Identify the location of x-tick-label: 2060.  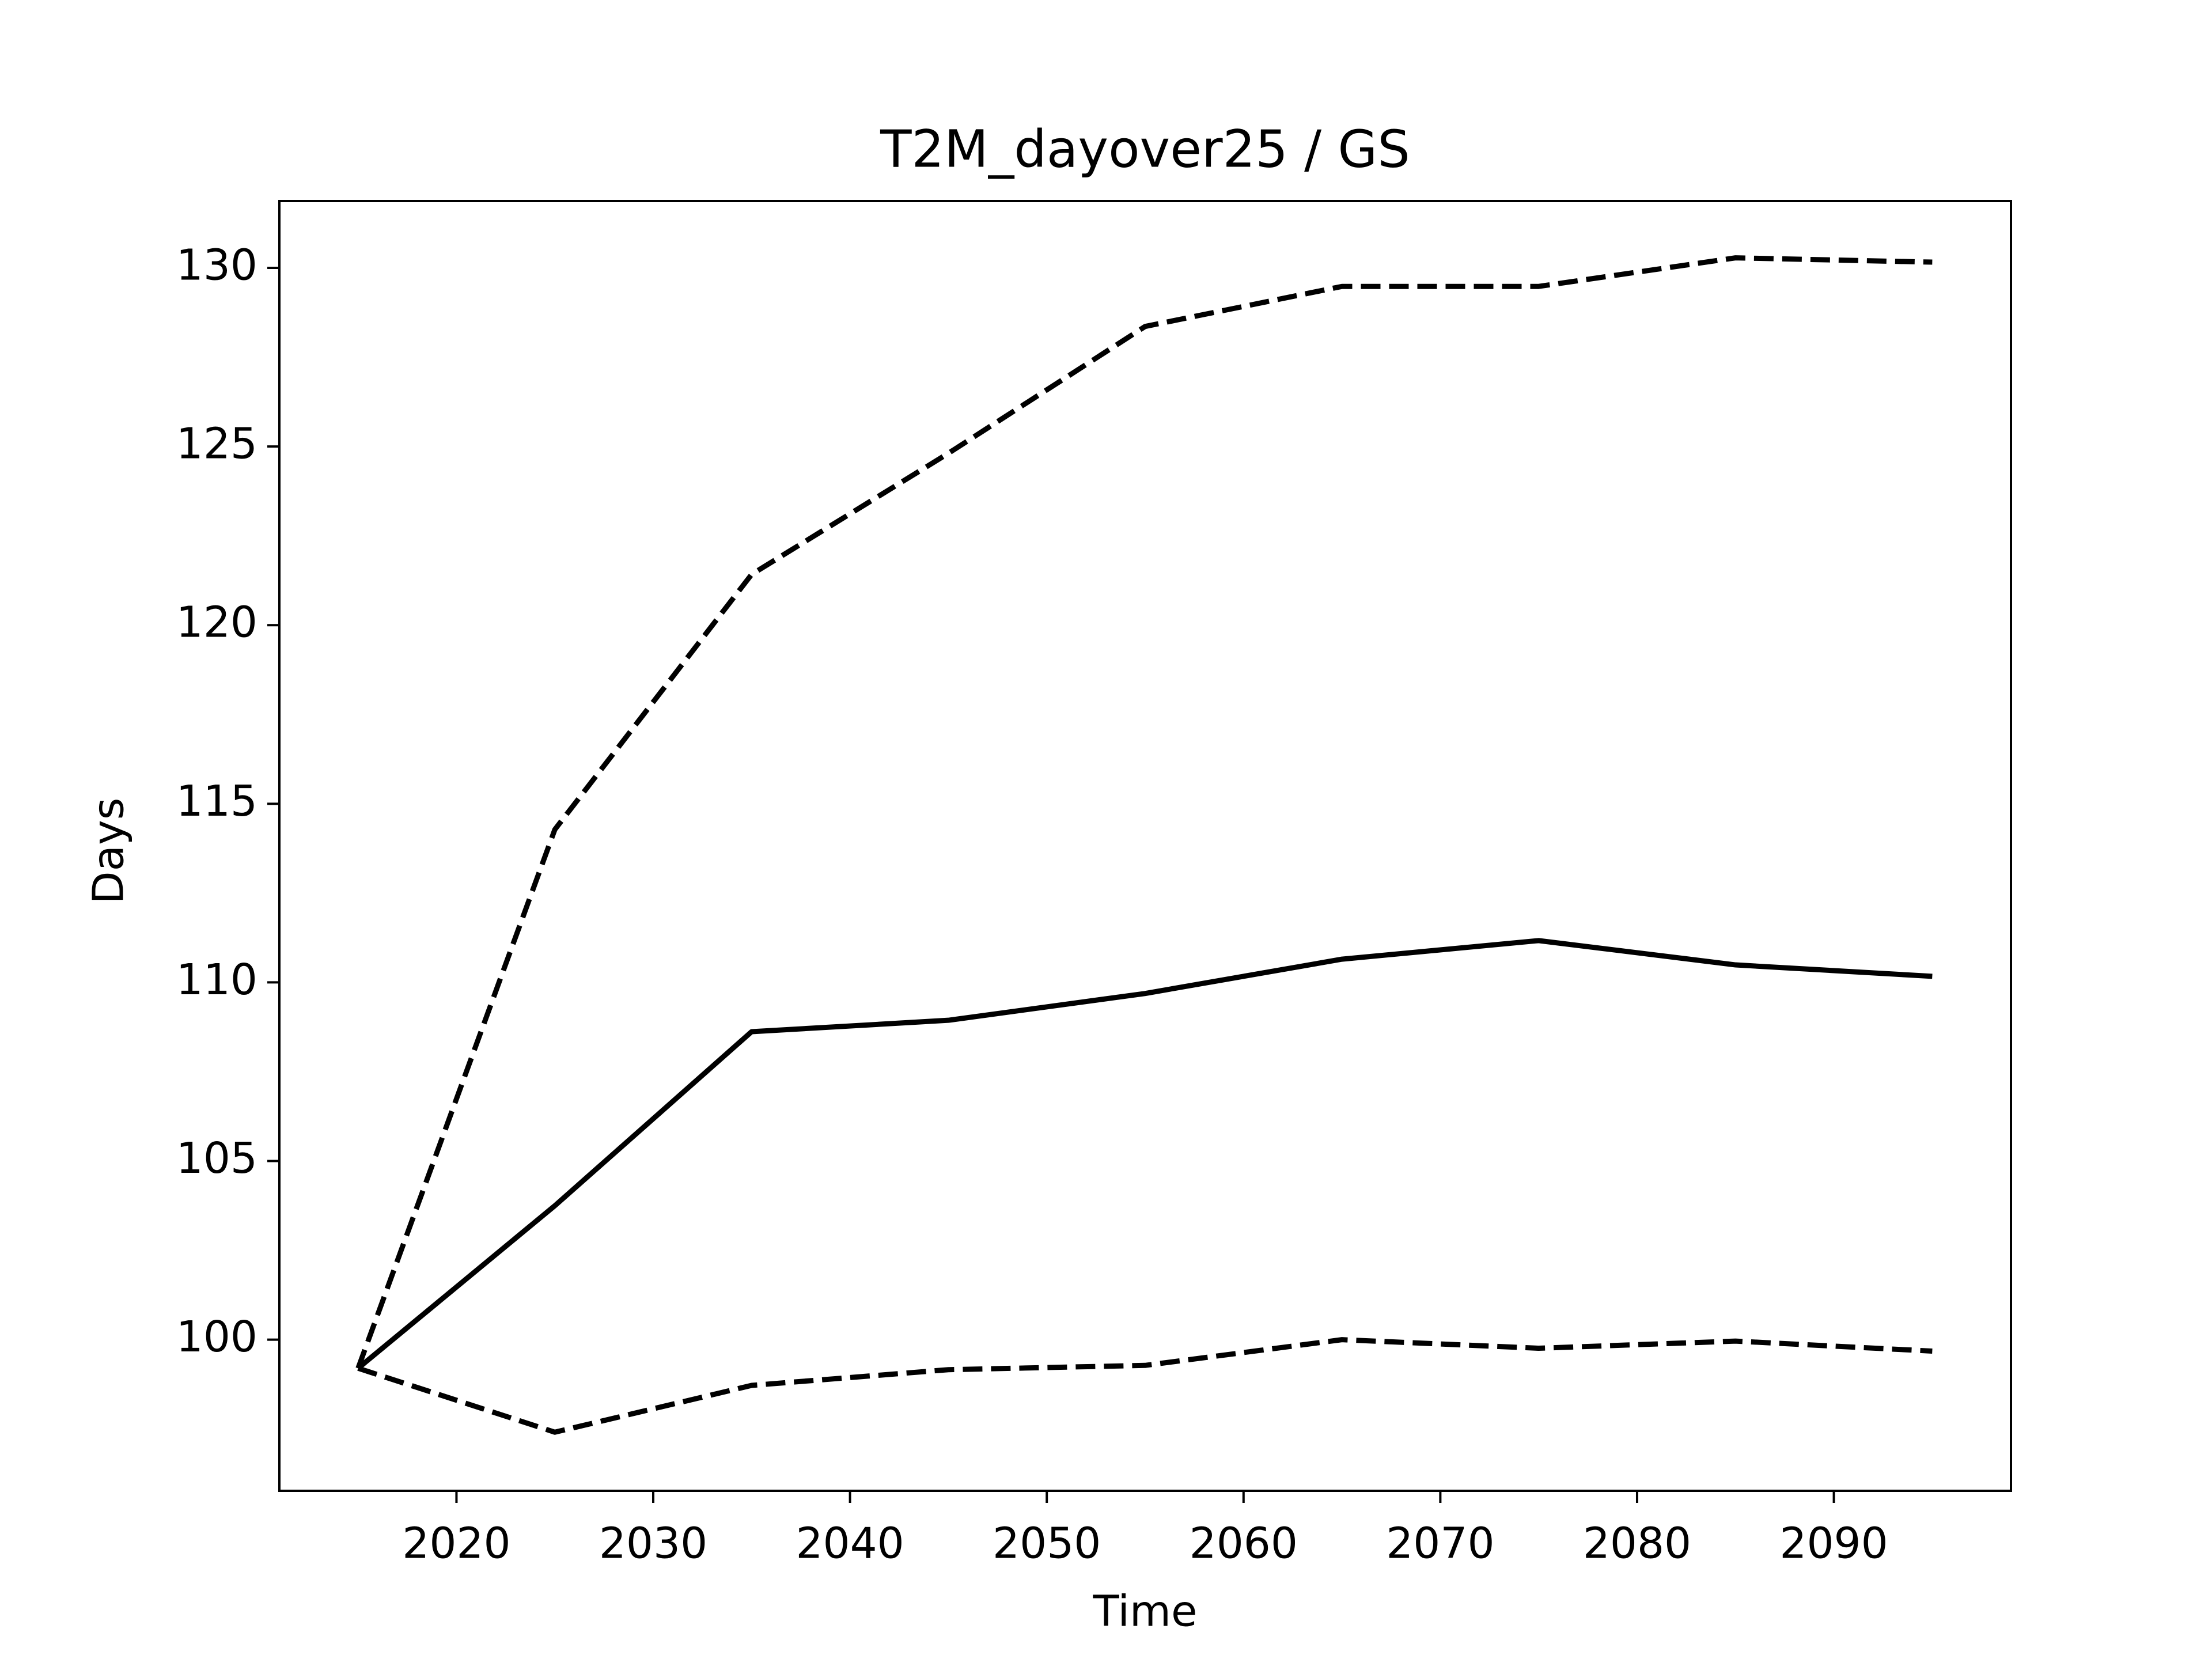
(1244, 1544).